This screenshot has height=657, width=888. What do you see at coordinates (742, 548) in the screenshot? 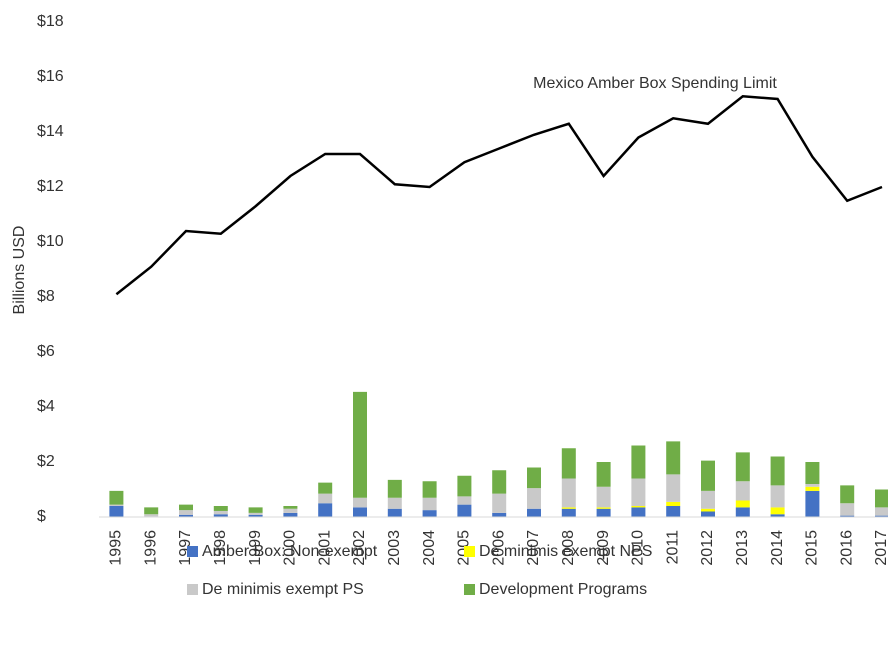
I see `x-tick-label: 2013` at bounding box center [742, 548].